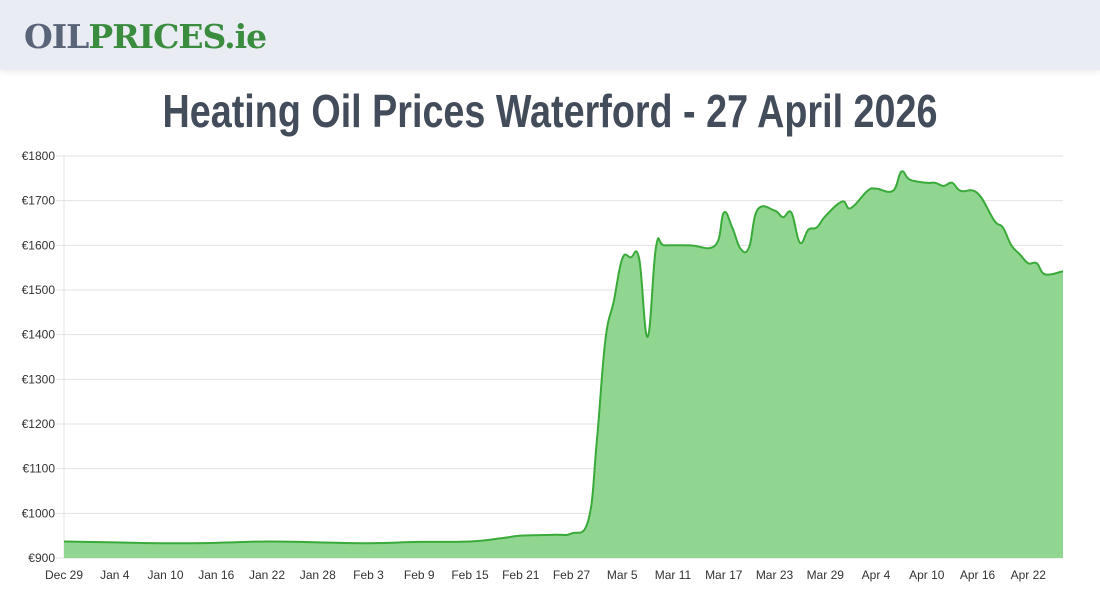  Describe the element at coordinates (470, 575) in the screenshot. I see `x-tick-label: Feb 15` at that location.